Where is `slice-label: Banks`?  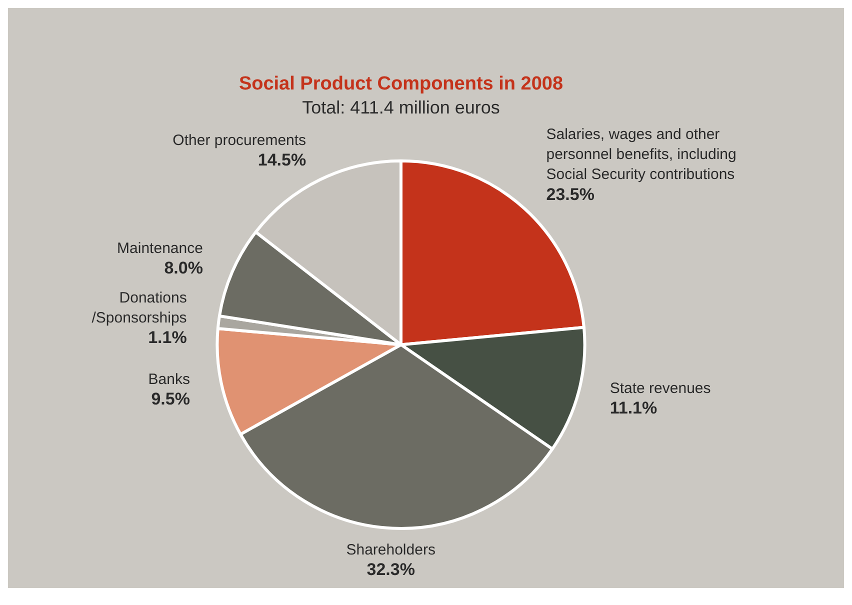
slice-label: Banks is located at coordinates (169, 379).